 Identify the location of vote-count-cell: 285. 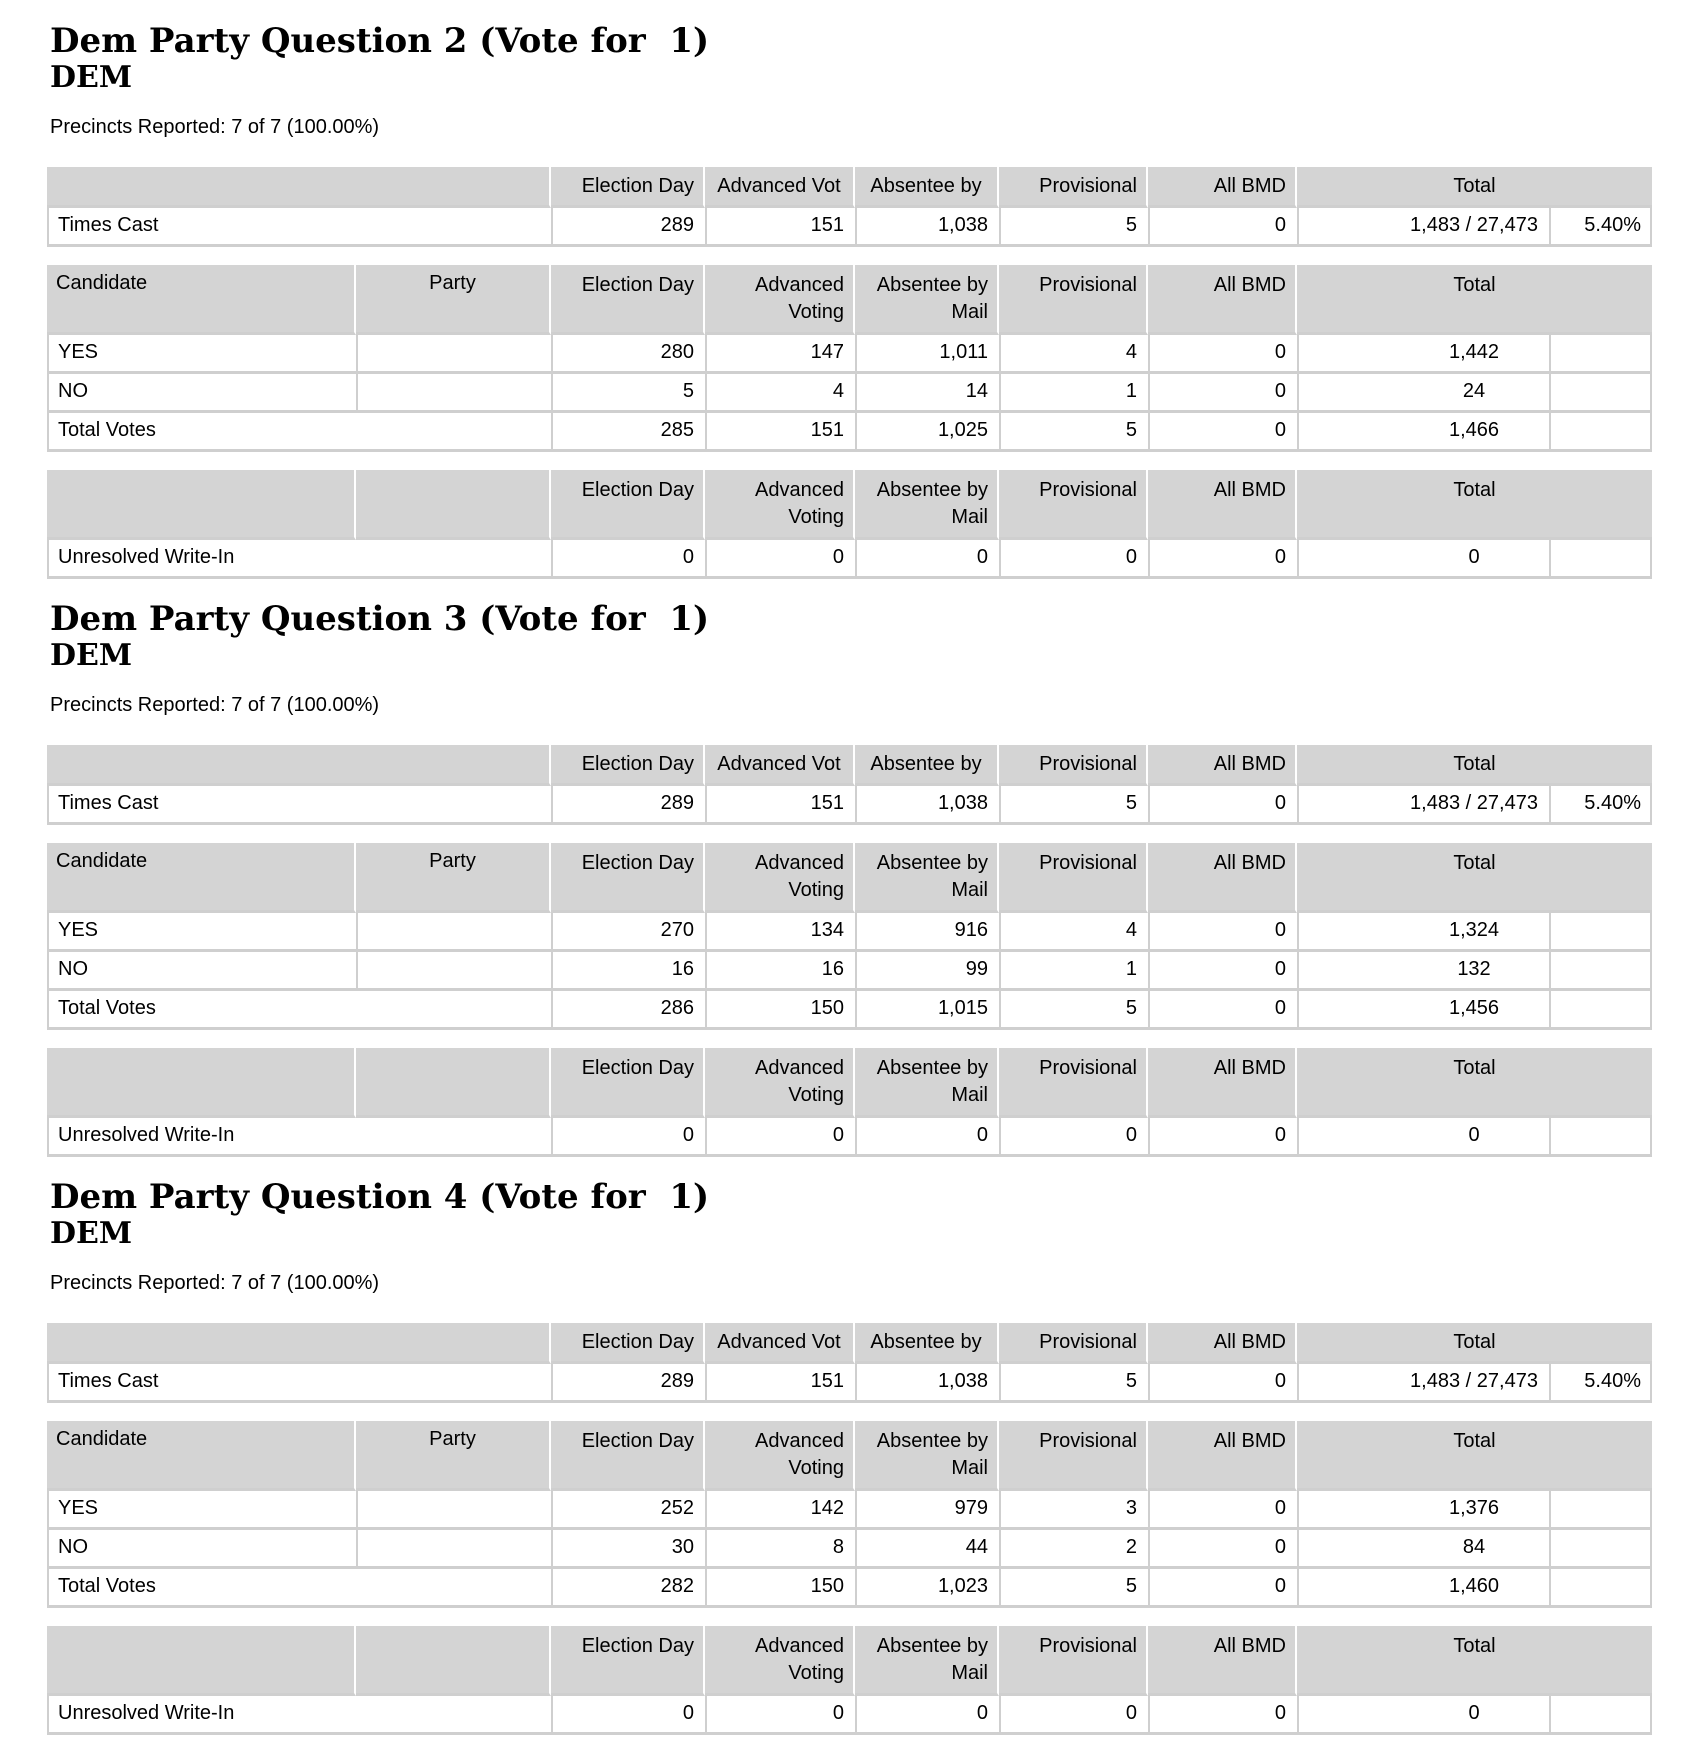
(628, 432).